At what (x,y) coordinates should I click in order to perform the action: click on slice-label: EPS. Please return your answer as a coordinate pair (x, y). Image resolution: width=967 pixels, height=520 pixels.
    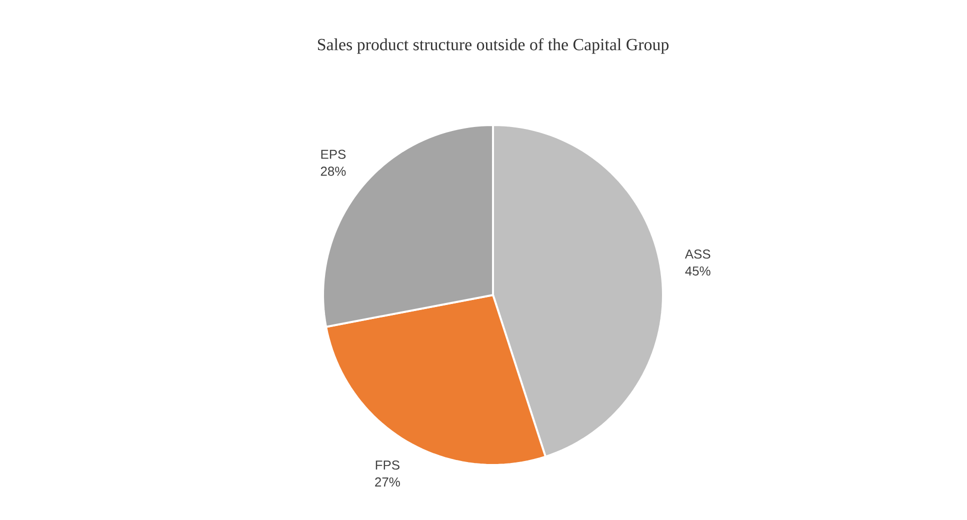
    Looking at the image, I should click on (333, 154).